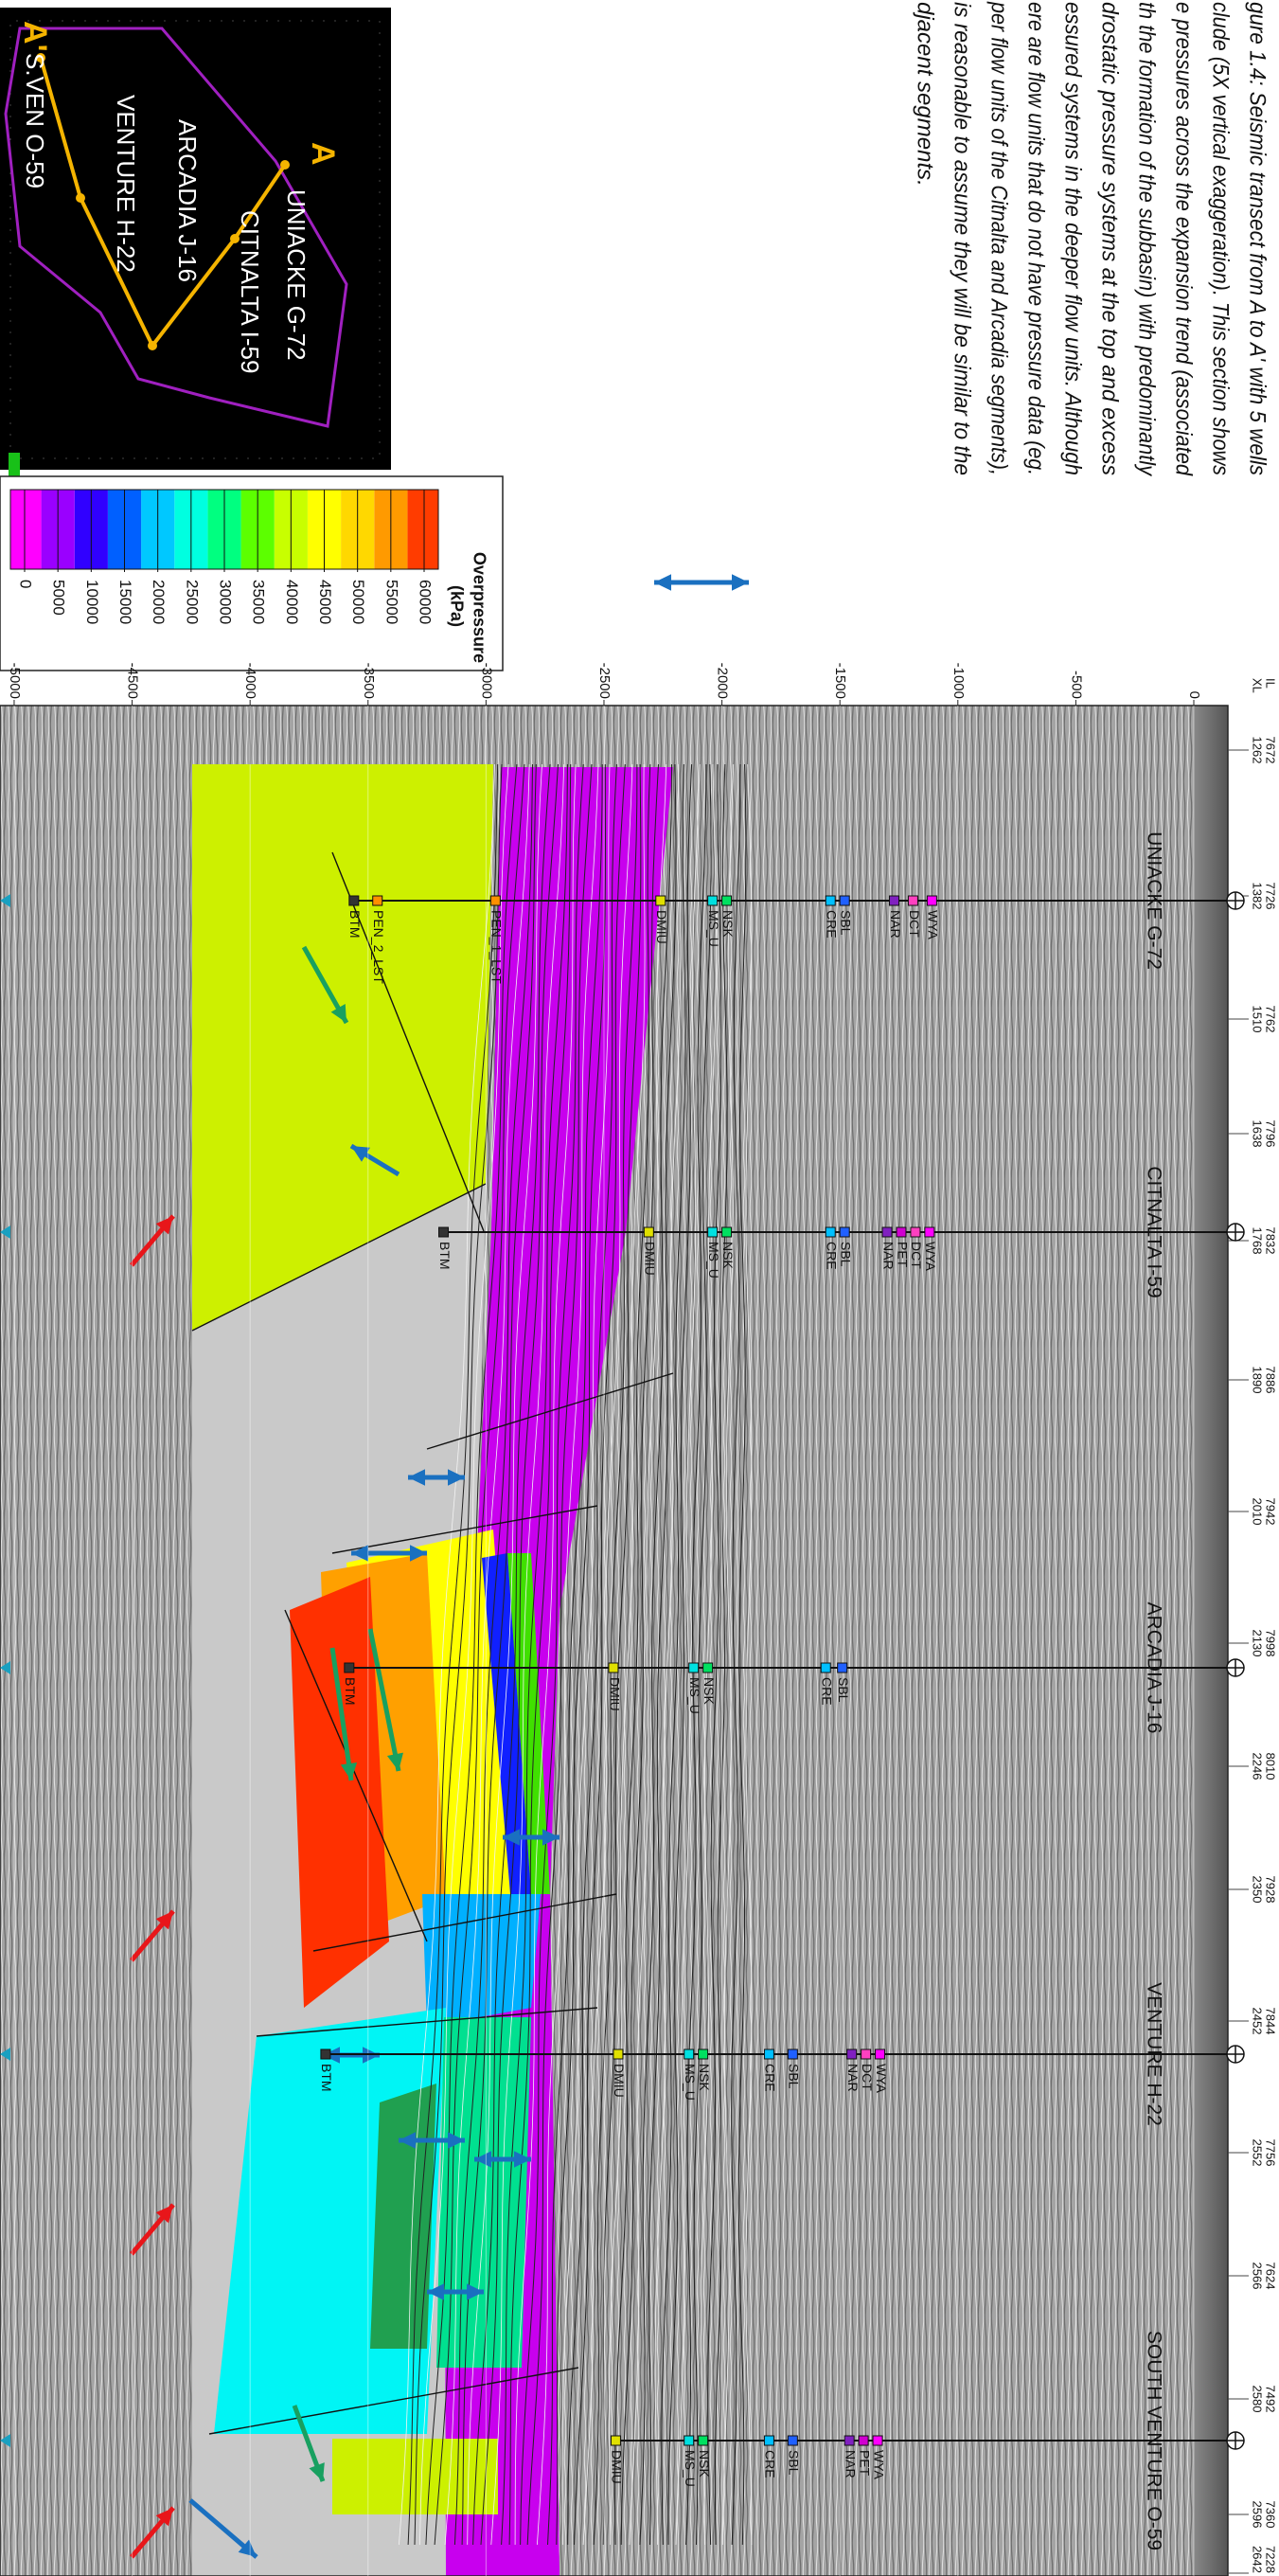  What do you see at coordinates (325, 602) in the screenshot?
I see `legend-label: 45000` at bounding box center [325, 602].